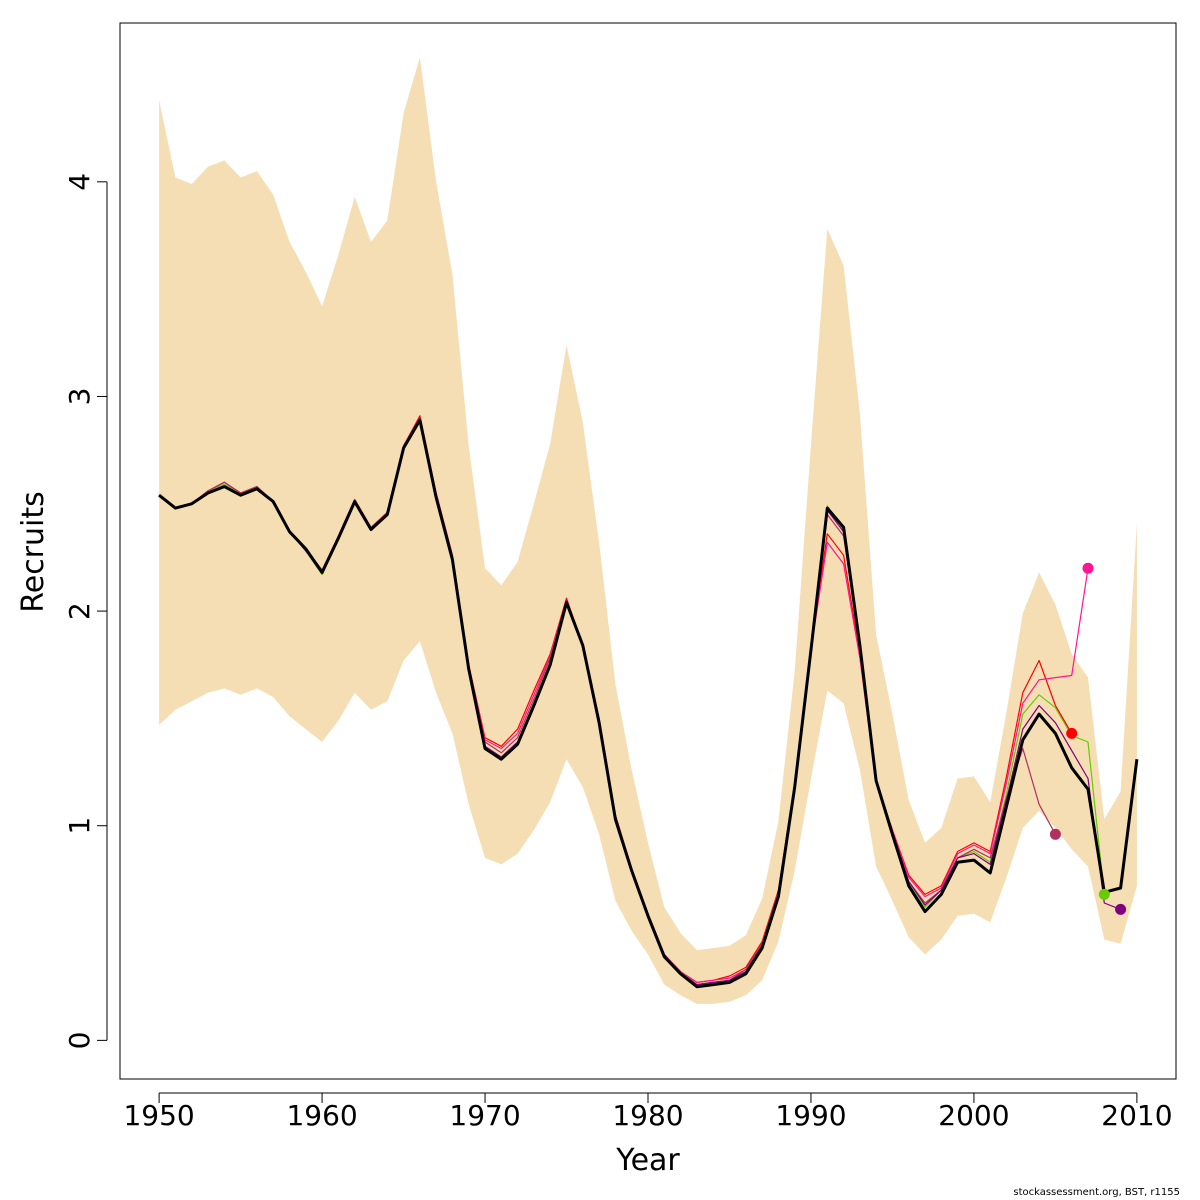 The image size is (1200, 1200). What do you see at coordinates (79, 397) in the screenshot?
I see `y-tick-label: 3` at bounding box center [79, 397].